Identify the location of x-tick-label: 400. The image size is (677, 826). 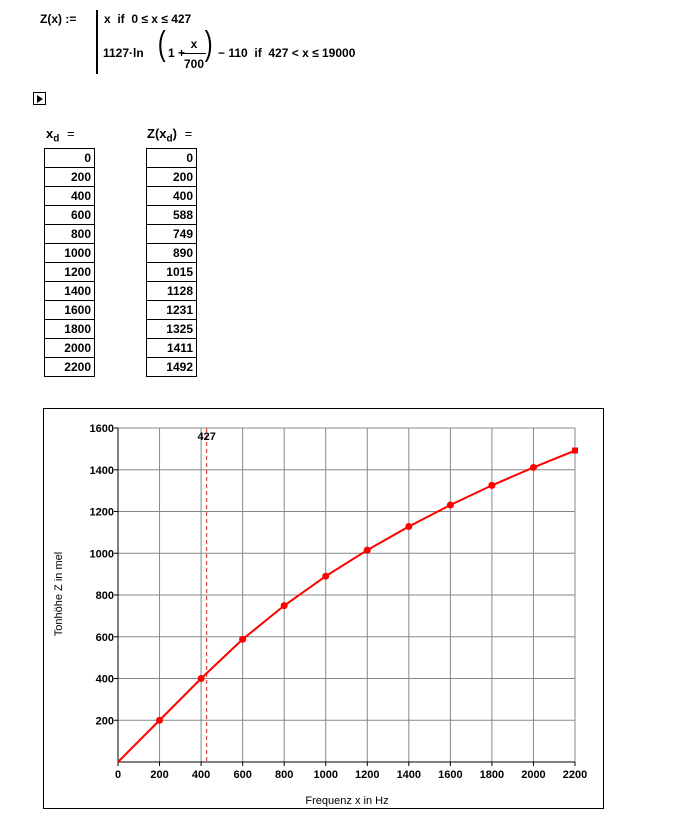
(201, 775).